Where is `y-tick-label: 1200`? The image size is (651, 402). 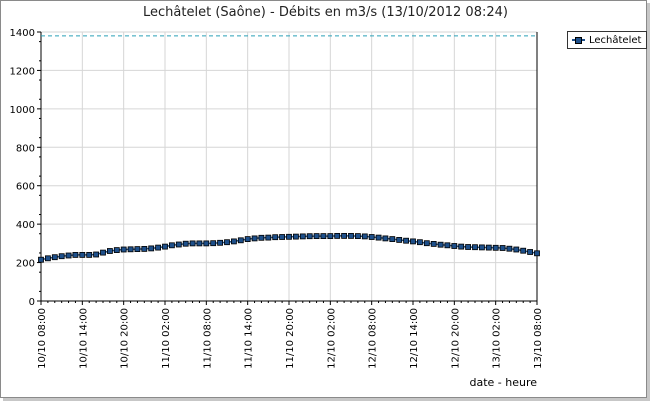
y-tick-label: 1200 is located at coordinates (22, 71).